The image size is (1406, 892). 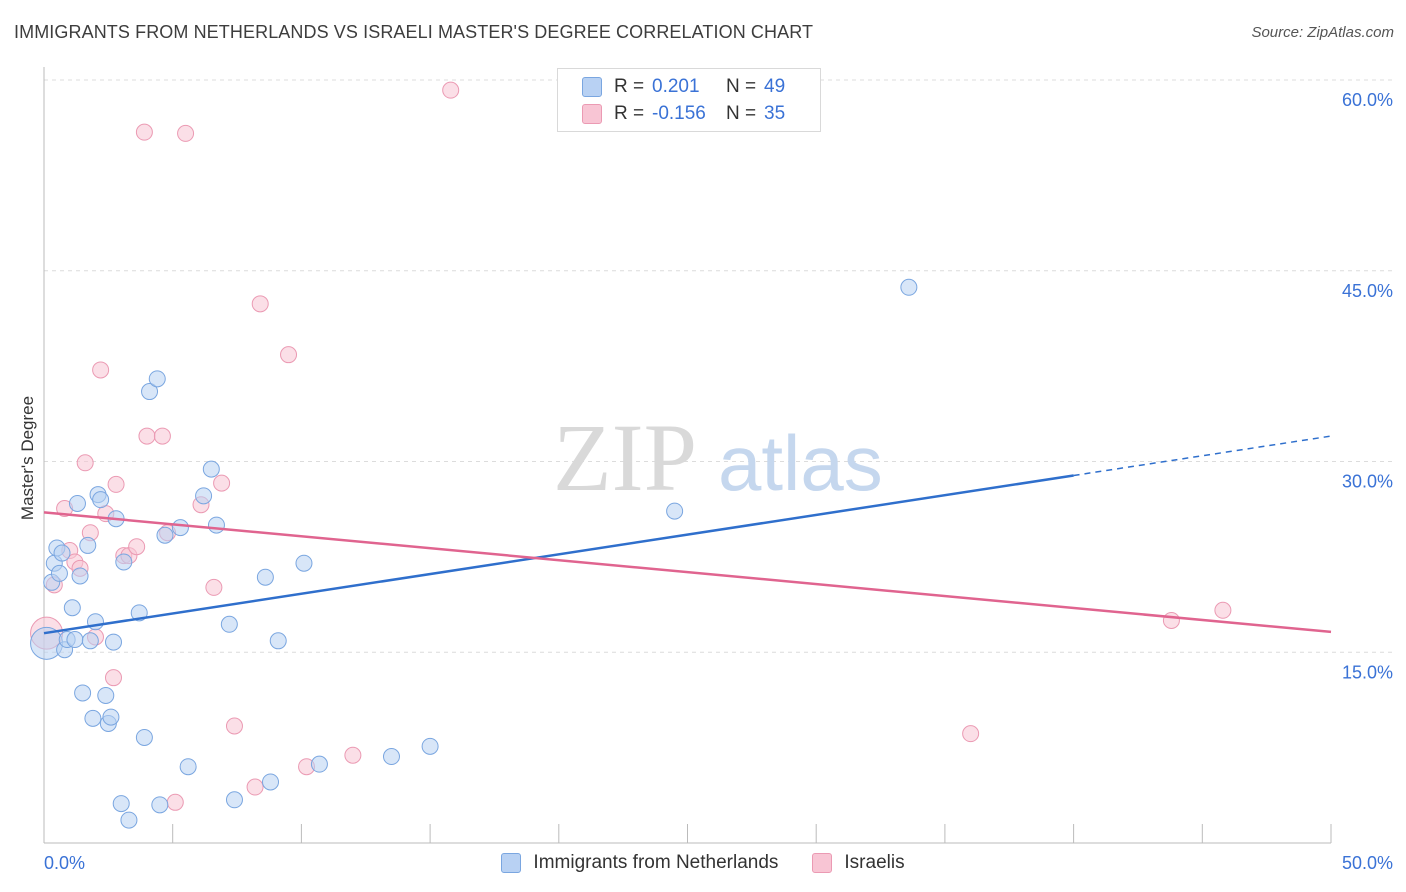 I want to click on r-value: -0.156, so click(x=679, y=113).